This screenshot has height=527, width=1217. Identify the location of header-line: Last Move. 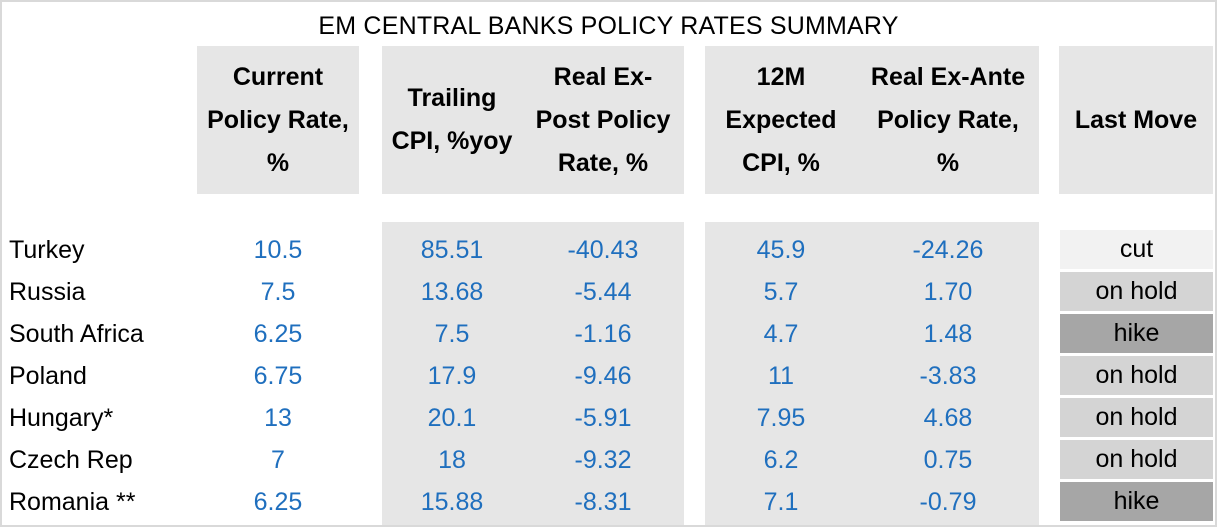
(1136, 119).